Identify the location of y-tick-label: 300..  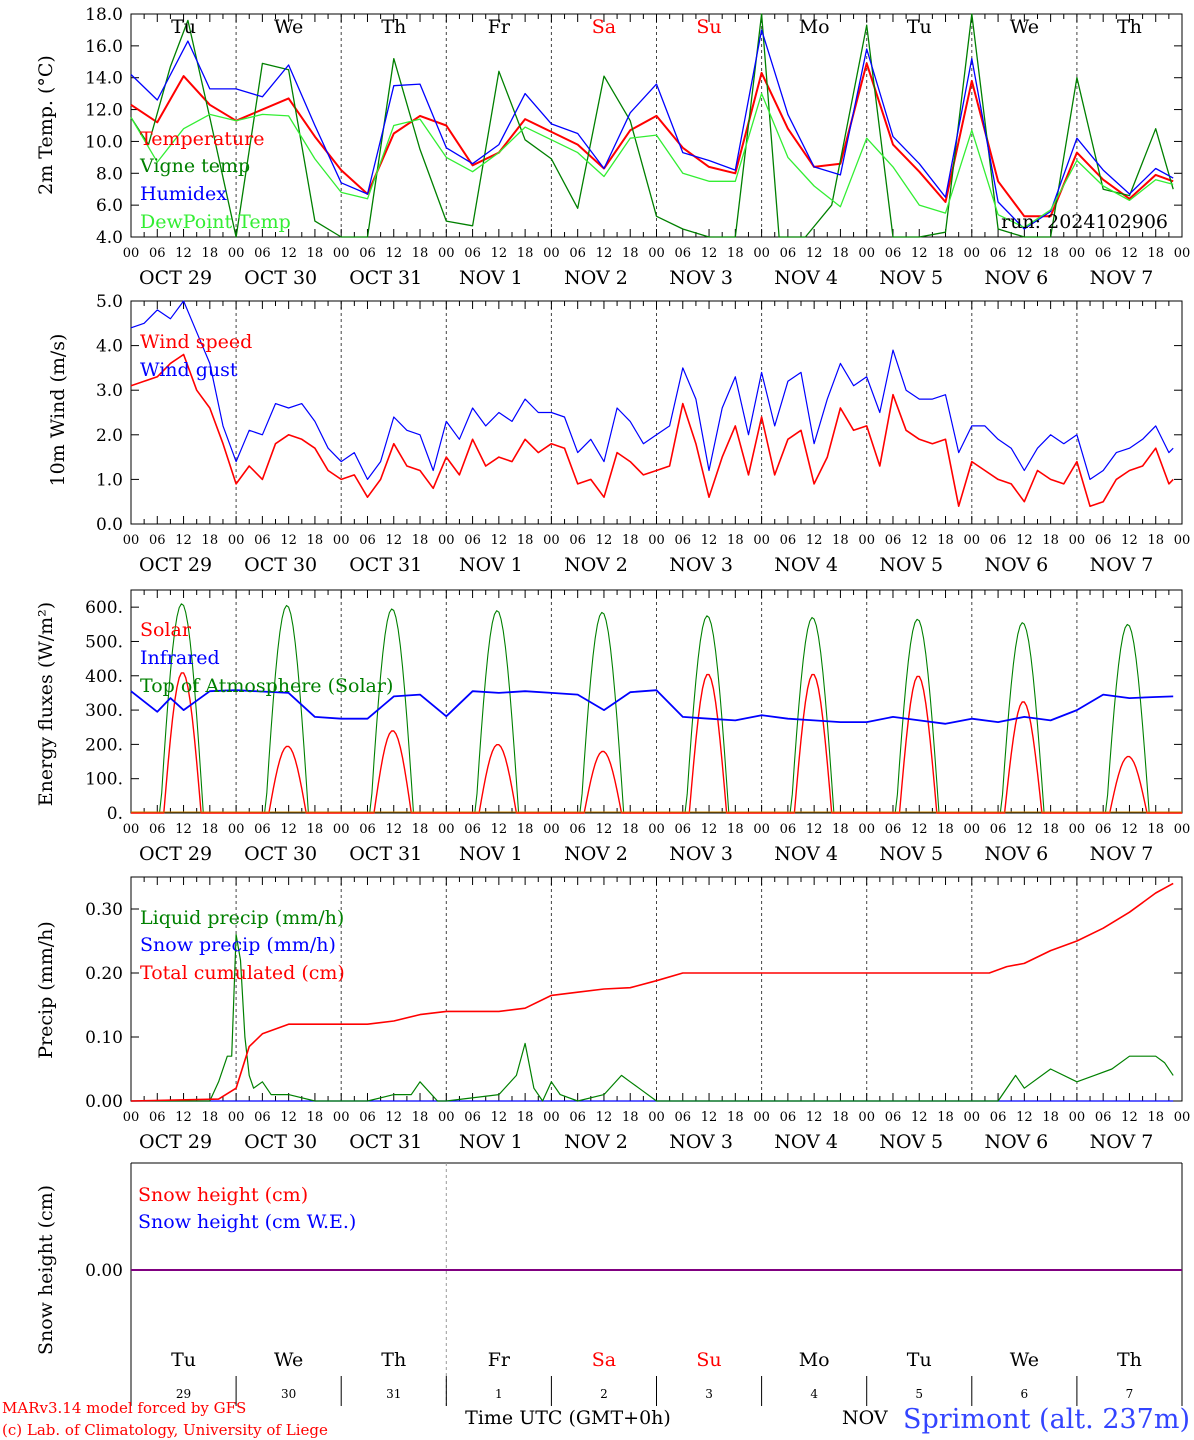
(104, 711).